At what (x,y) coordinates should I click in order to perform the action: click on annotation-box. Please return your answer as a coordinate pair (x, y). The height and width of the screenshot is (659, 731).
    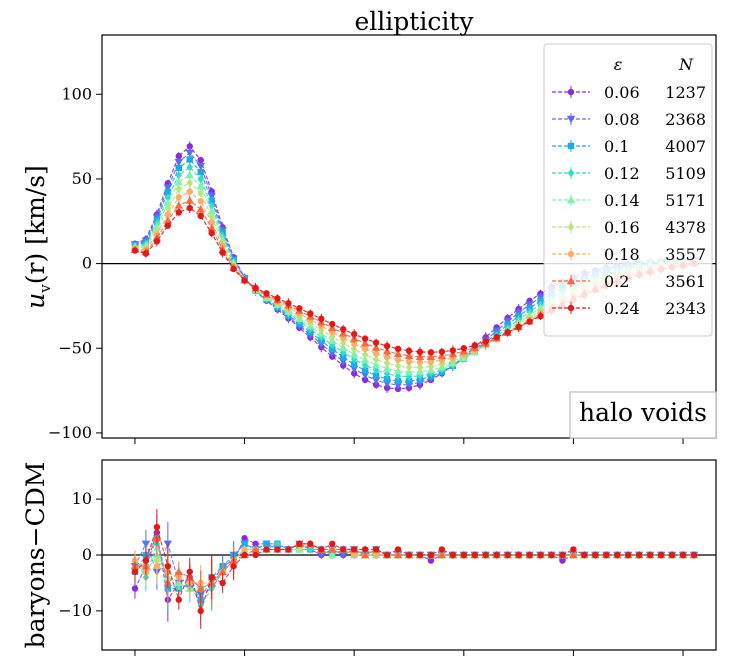
    Looking at the image, I should click on (643, 415).